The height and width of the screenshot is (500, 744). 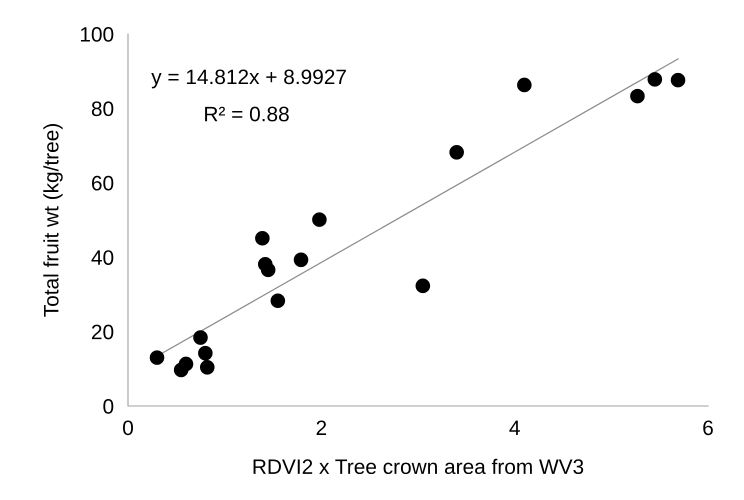 What do you see at coordinates (103, 332) in the screenshot?
I see `y-tick-label: 20` at bounding box center [103, 332].